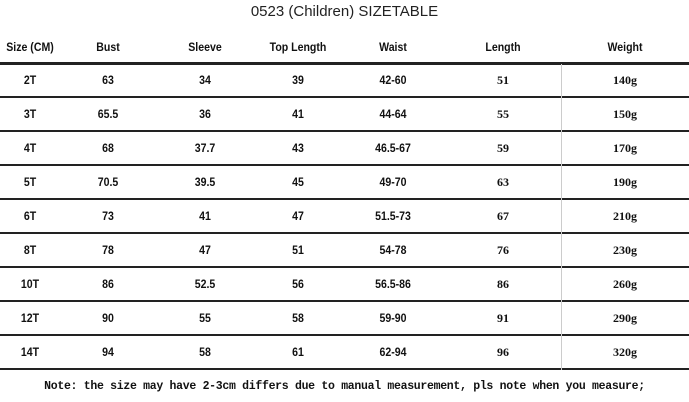 The height and width of the screenshot is (402, 689). I want to click on table-row: 14T 94 58 61 62-94 96 320g, so click(344, 353).